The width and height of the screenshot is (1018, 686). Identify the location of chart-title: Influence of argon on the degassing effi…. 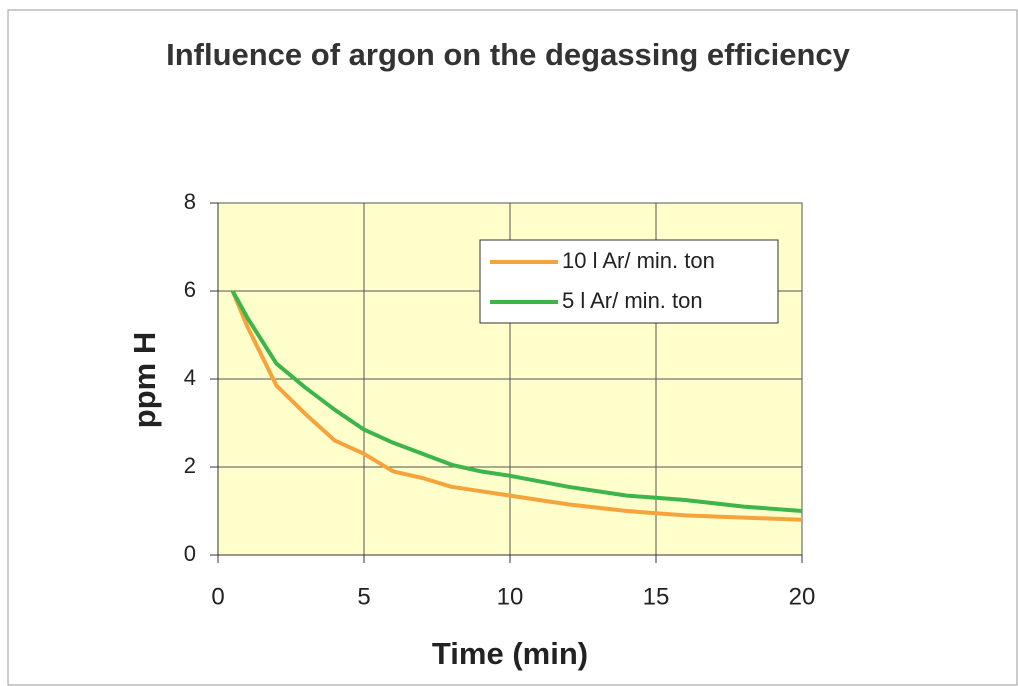
(508, 54).